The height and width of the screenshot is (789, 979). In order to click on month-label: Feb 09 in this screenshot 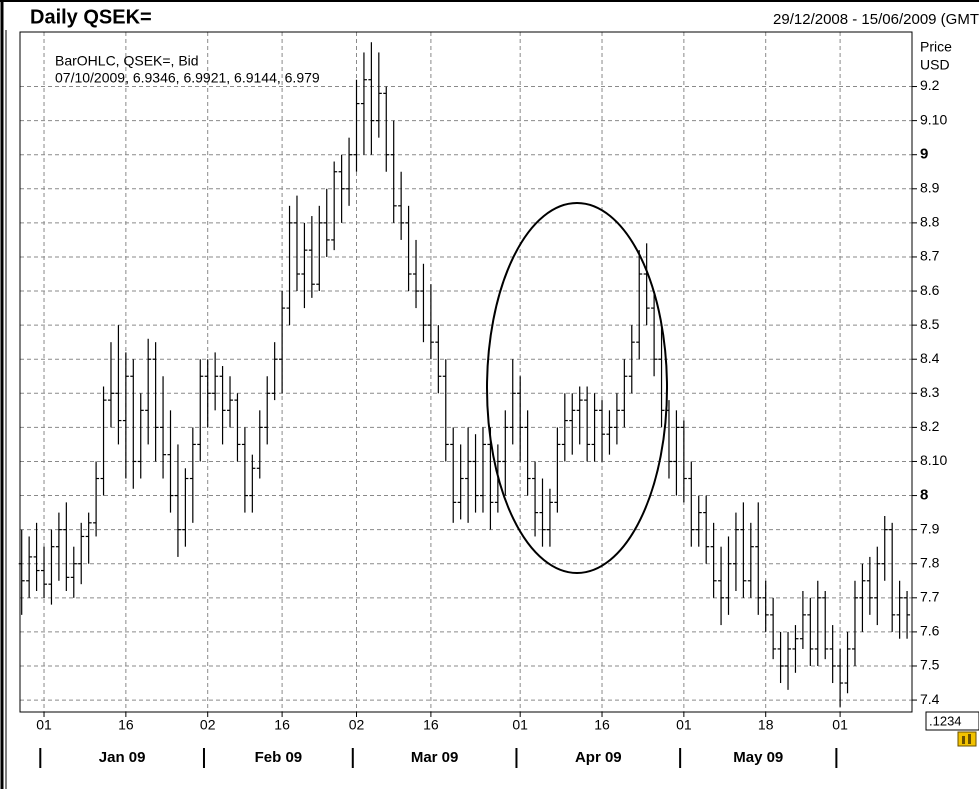, I will do `click(279, 757)`.